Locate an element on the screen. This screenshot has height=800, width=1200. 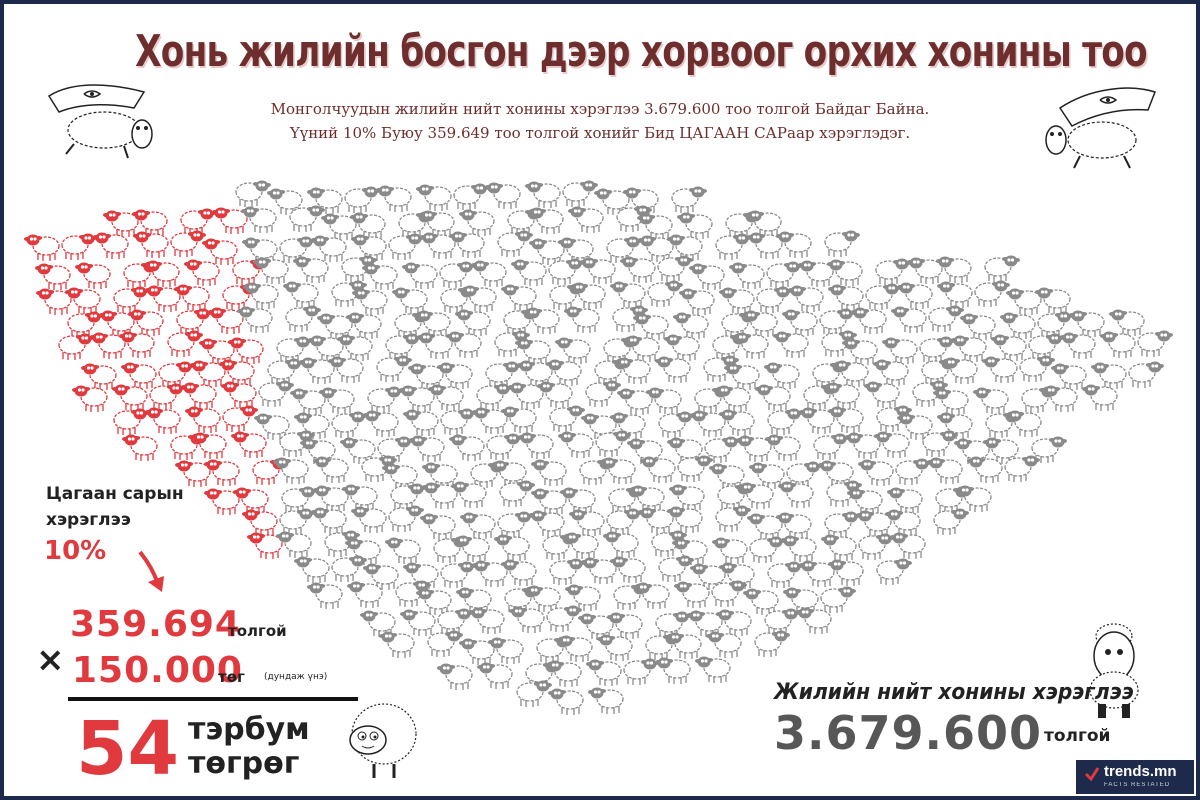
price-value: 150.000 is located at coordinates (157, 670).